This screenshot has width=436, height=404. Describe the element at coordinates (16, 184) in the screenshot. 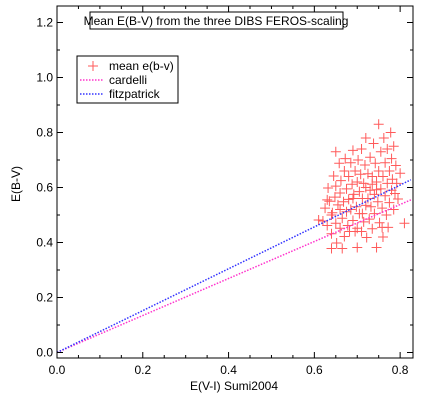

I see `y-axis-title: E(B-V)` at that location.